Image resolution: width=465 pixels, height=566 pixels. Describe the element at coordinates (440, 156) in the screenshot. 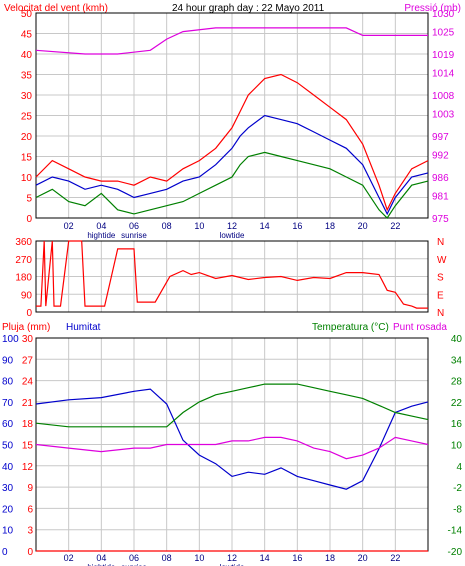

I see `y-tick-label-pressure: 992` at that location.